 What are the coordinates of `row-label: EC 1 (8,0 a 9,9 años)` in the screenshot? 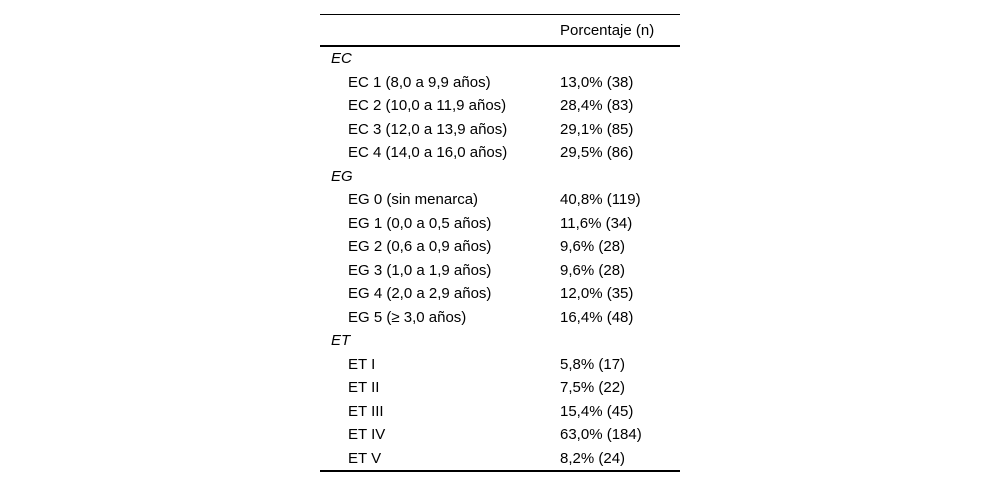 It's located at (419, 82).